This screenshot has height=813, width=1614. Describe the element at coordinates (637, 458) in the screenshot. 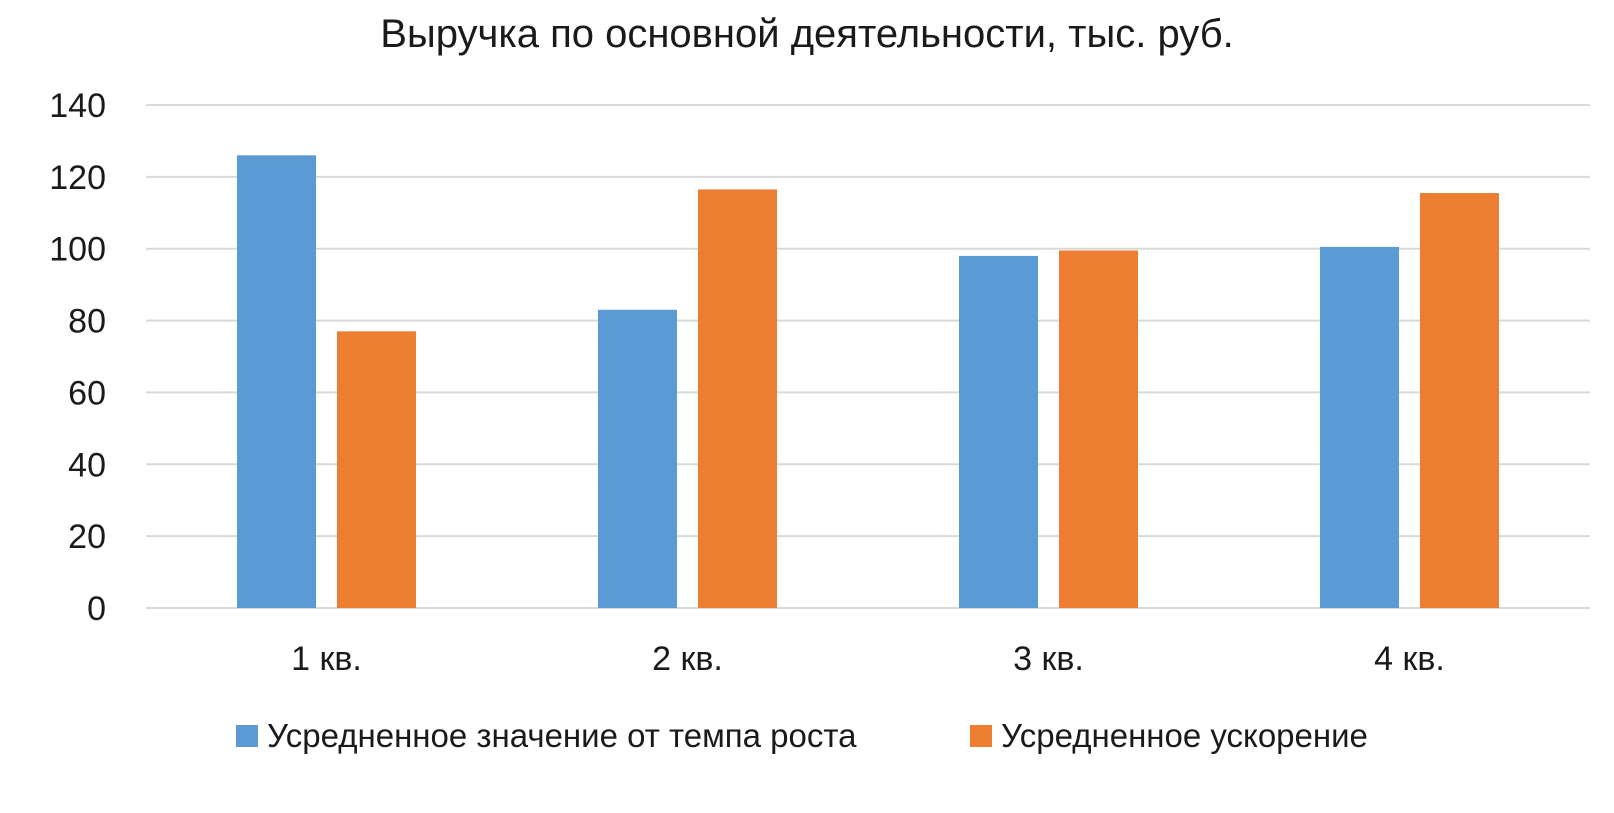

I see `bar-growth-rate-q2` at that location.